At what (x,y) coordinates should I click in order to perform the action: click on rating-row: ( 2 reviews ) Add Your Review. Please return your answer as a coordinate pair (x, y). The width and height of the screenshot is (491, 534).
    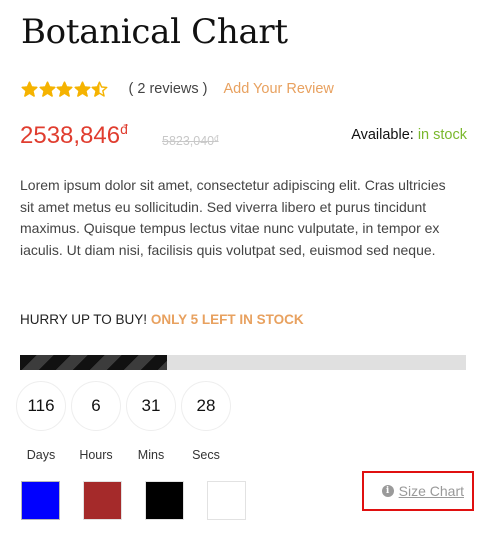
    Looking at the image, I should click on (177, 89).